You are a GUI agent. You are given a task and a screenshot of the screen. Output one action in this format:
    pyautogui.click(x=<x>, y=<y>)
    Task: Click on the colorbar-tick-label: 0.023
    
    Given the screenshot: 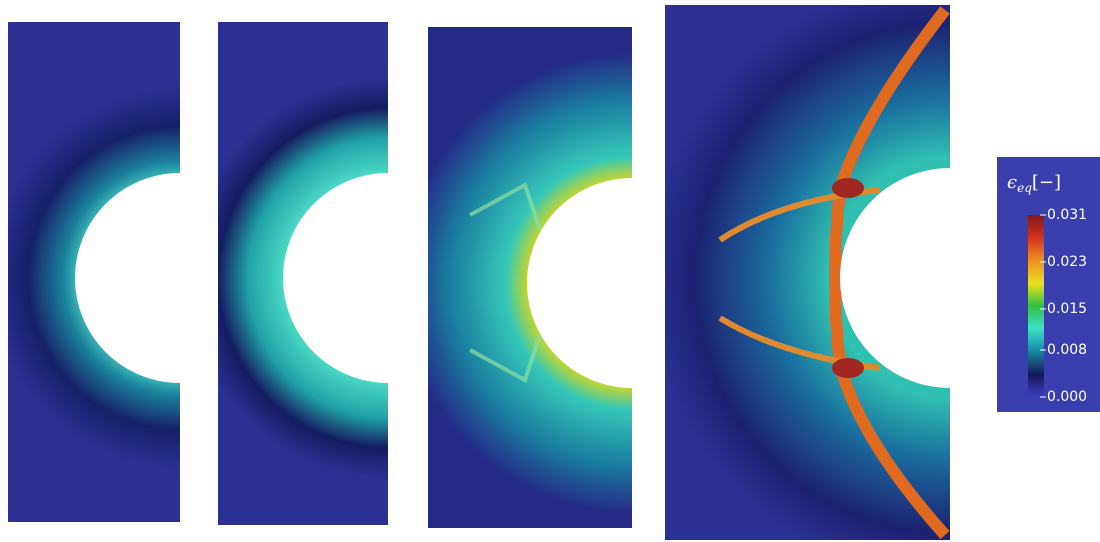 What is the action you would take?
    pyautogui.click(x=1067, y=262)
    